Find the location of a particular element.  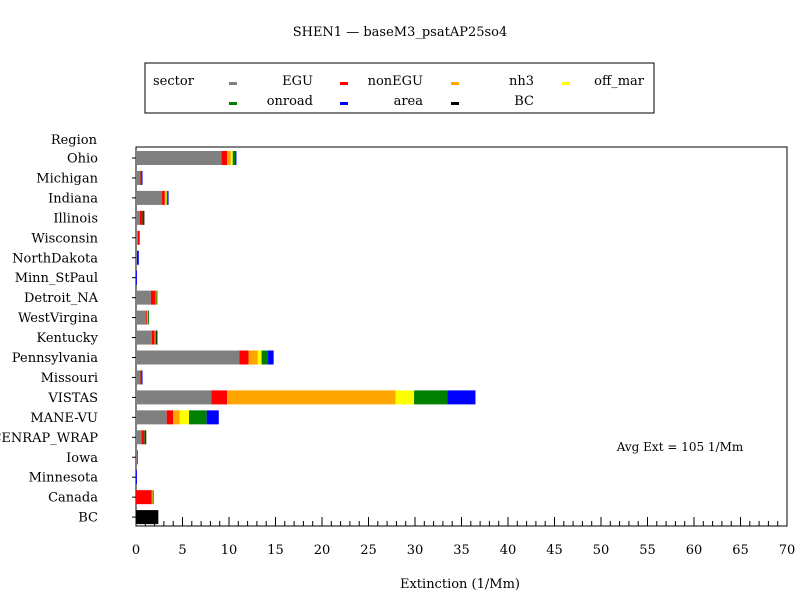

legend-title: sector is located at coordinates (174, 81).